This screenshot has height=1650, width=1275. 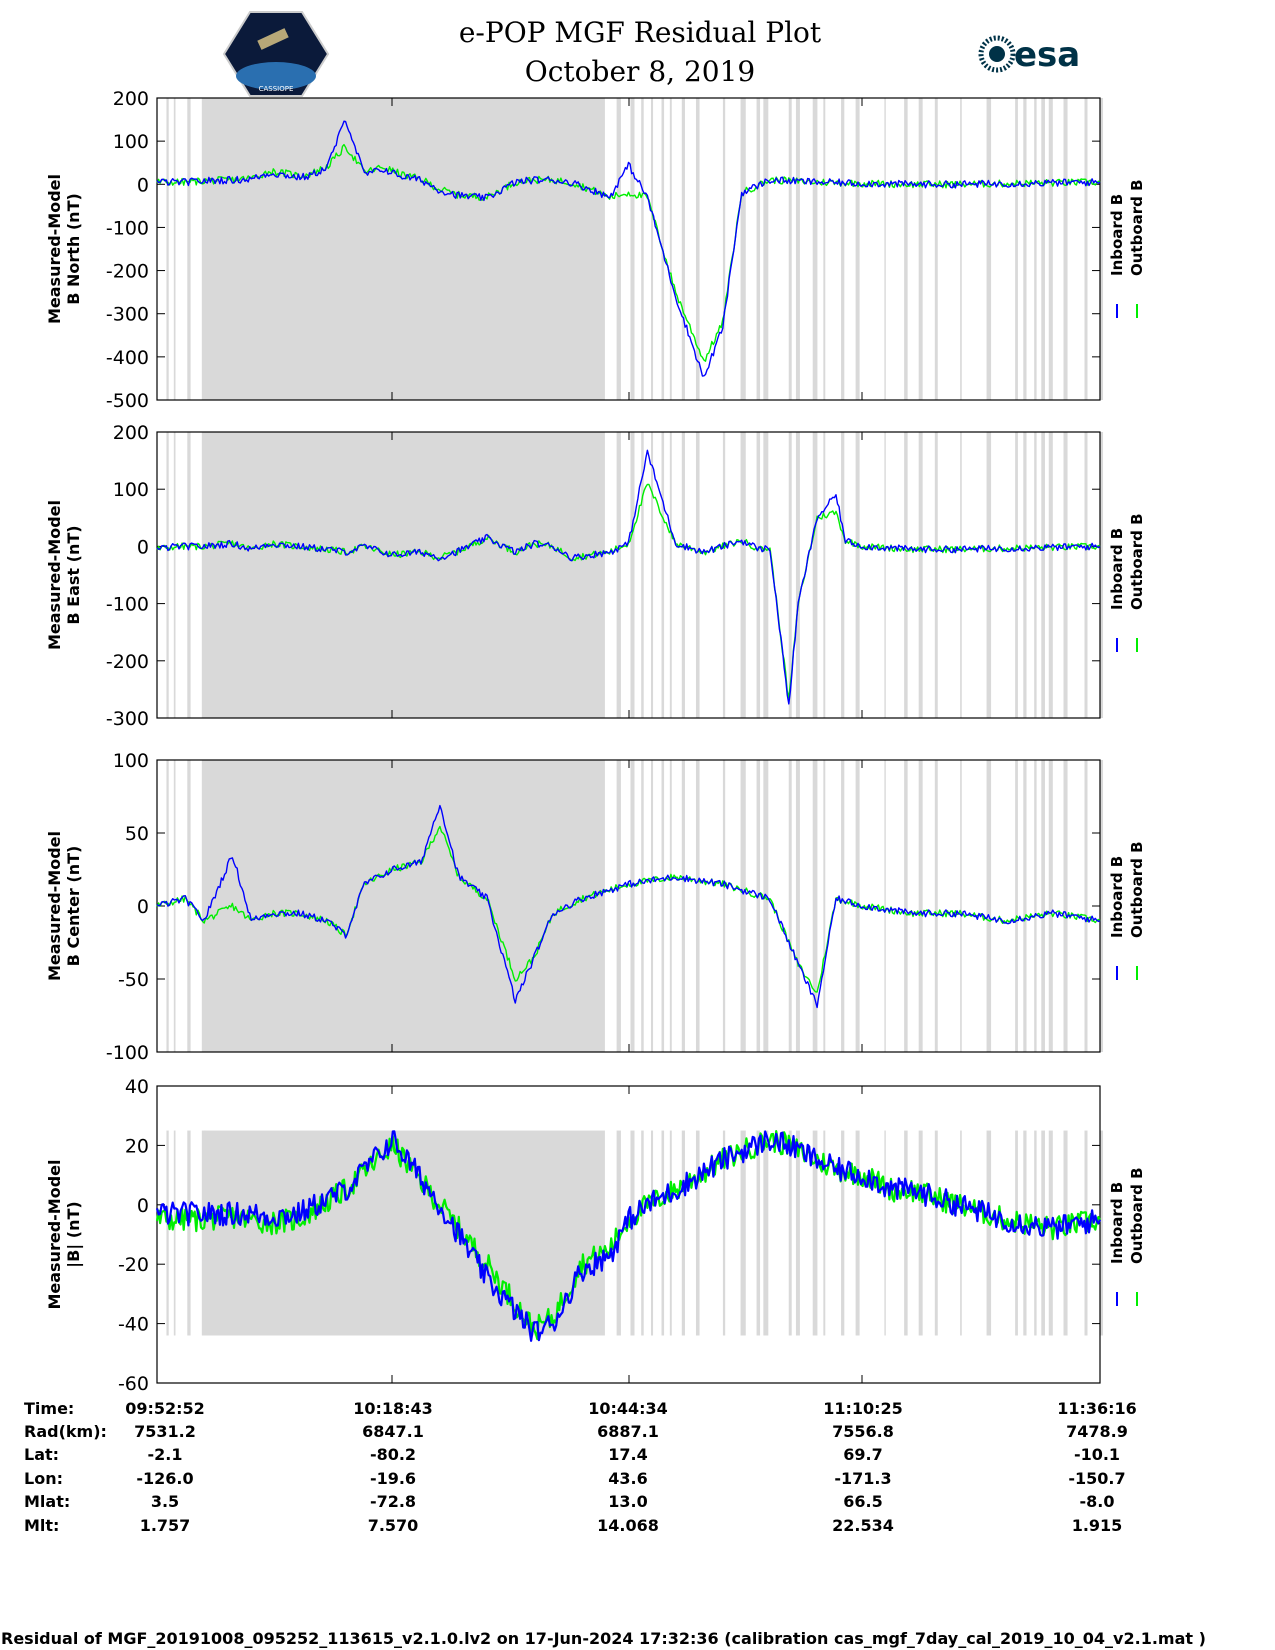 I want to click on info-cell: 43.6, so click(x=627, y=1478).